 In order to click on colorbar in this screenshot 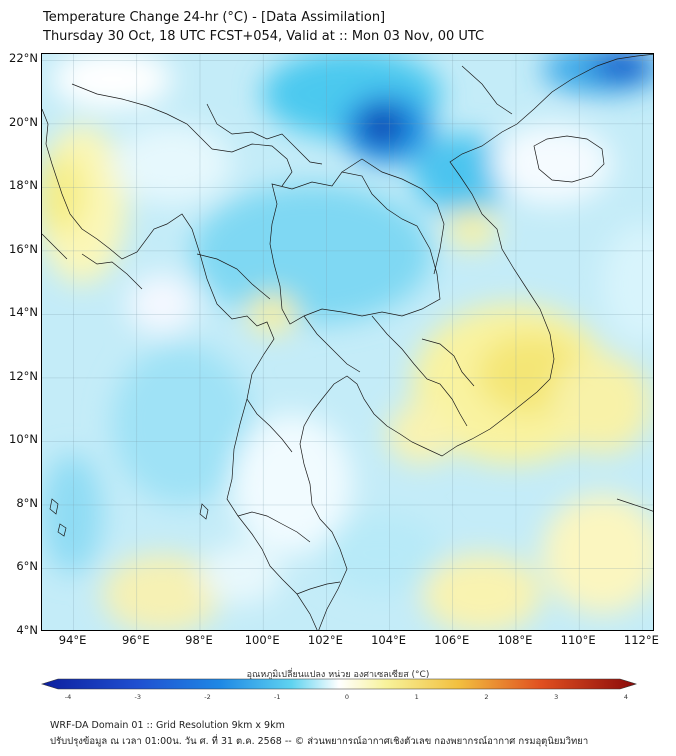, I will do `click(338, 693)`.